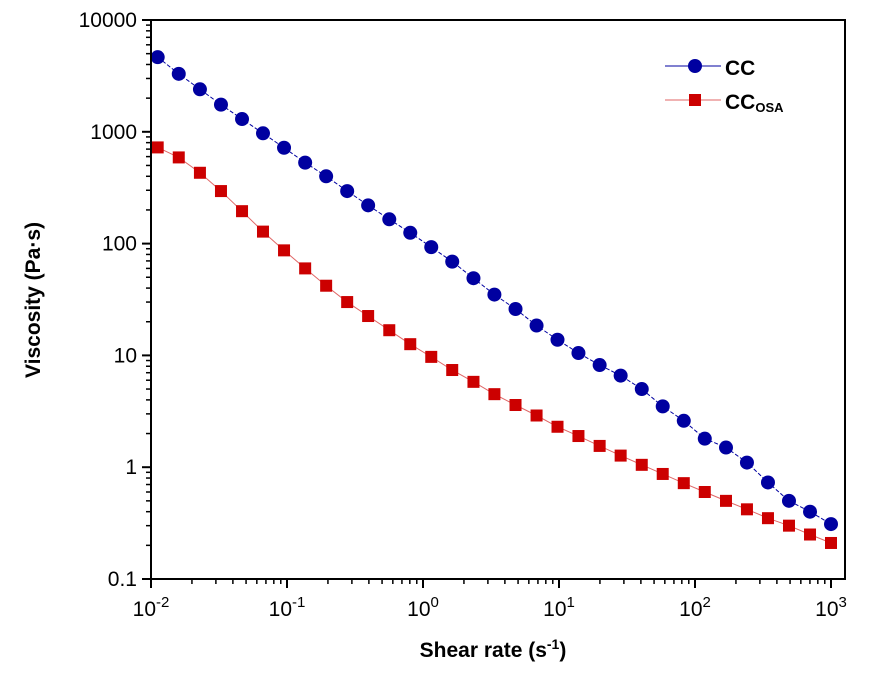 This screenshot has width=873, height=674. I want to click on legend-square-marker, so click(695, 100).